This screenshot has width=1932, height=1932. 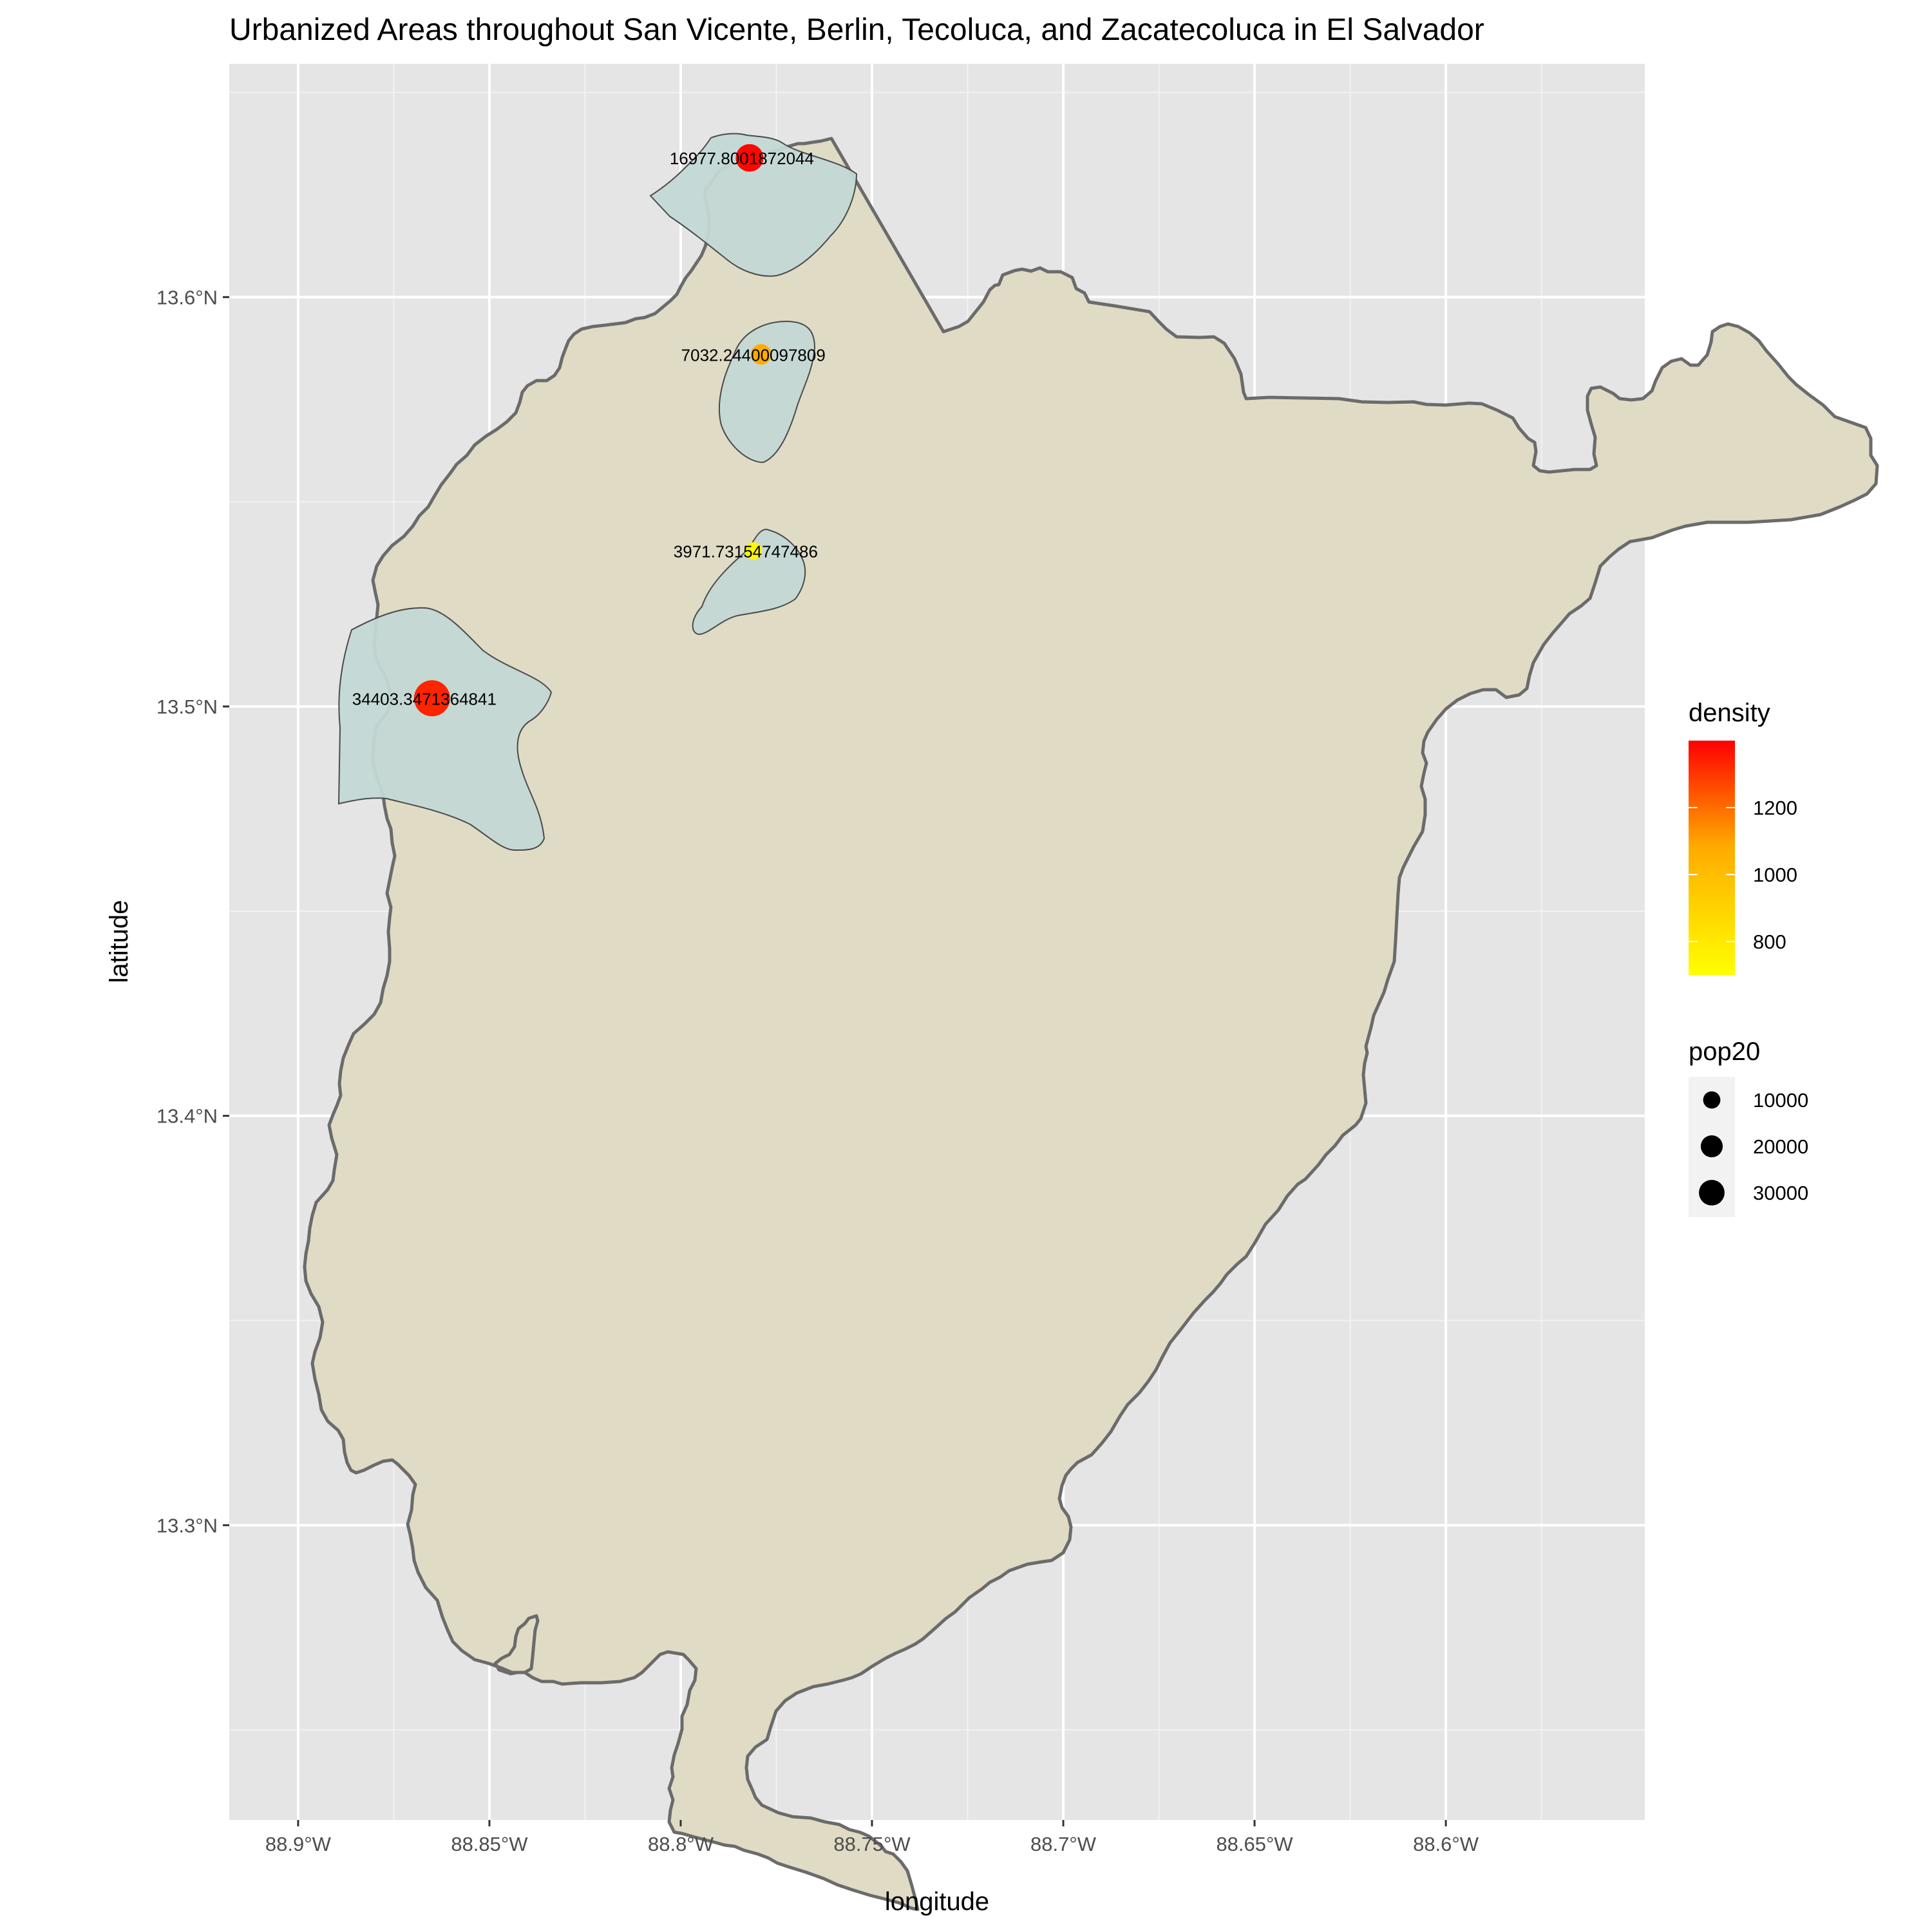 I want to click on pop20-legend-label: 30000, so click(x=1781, y=1193).